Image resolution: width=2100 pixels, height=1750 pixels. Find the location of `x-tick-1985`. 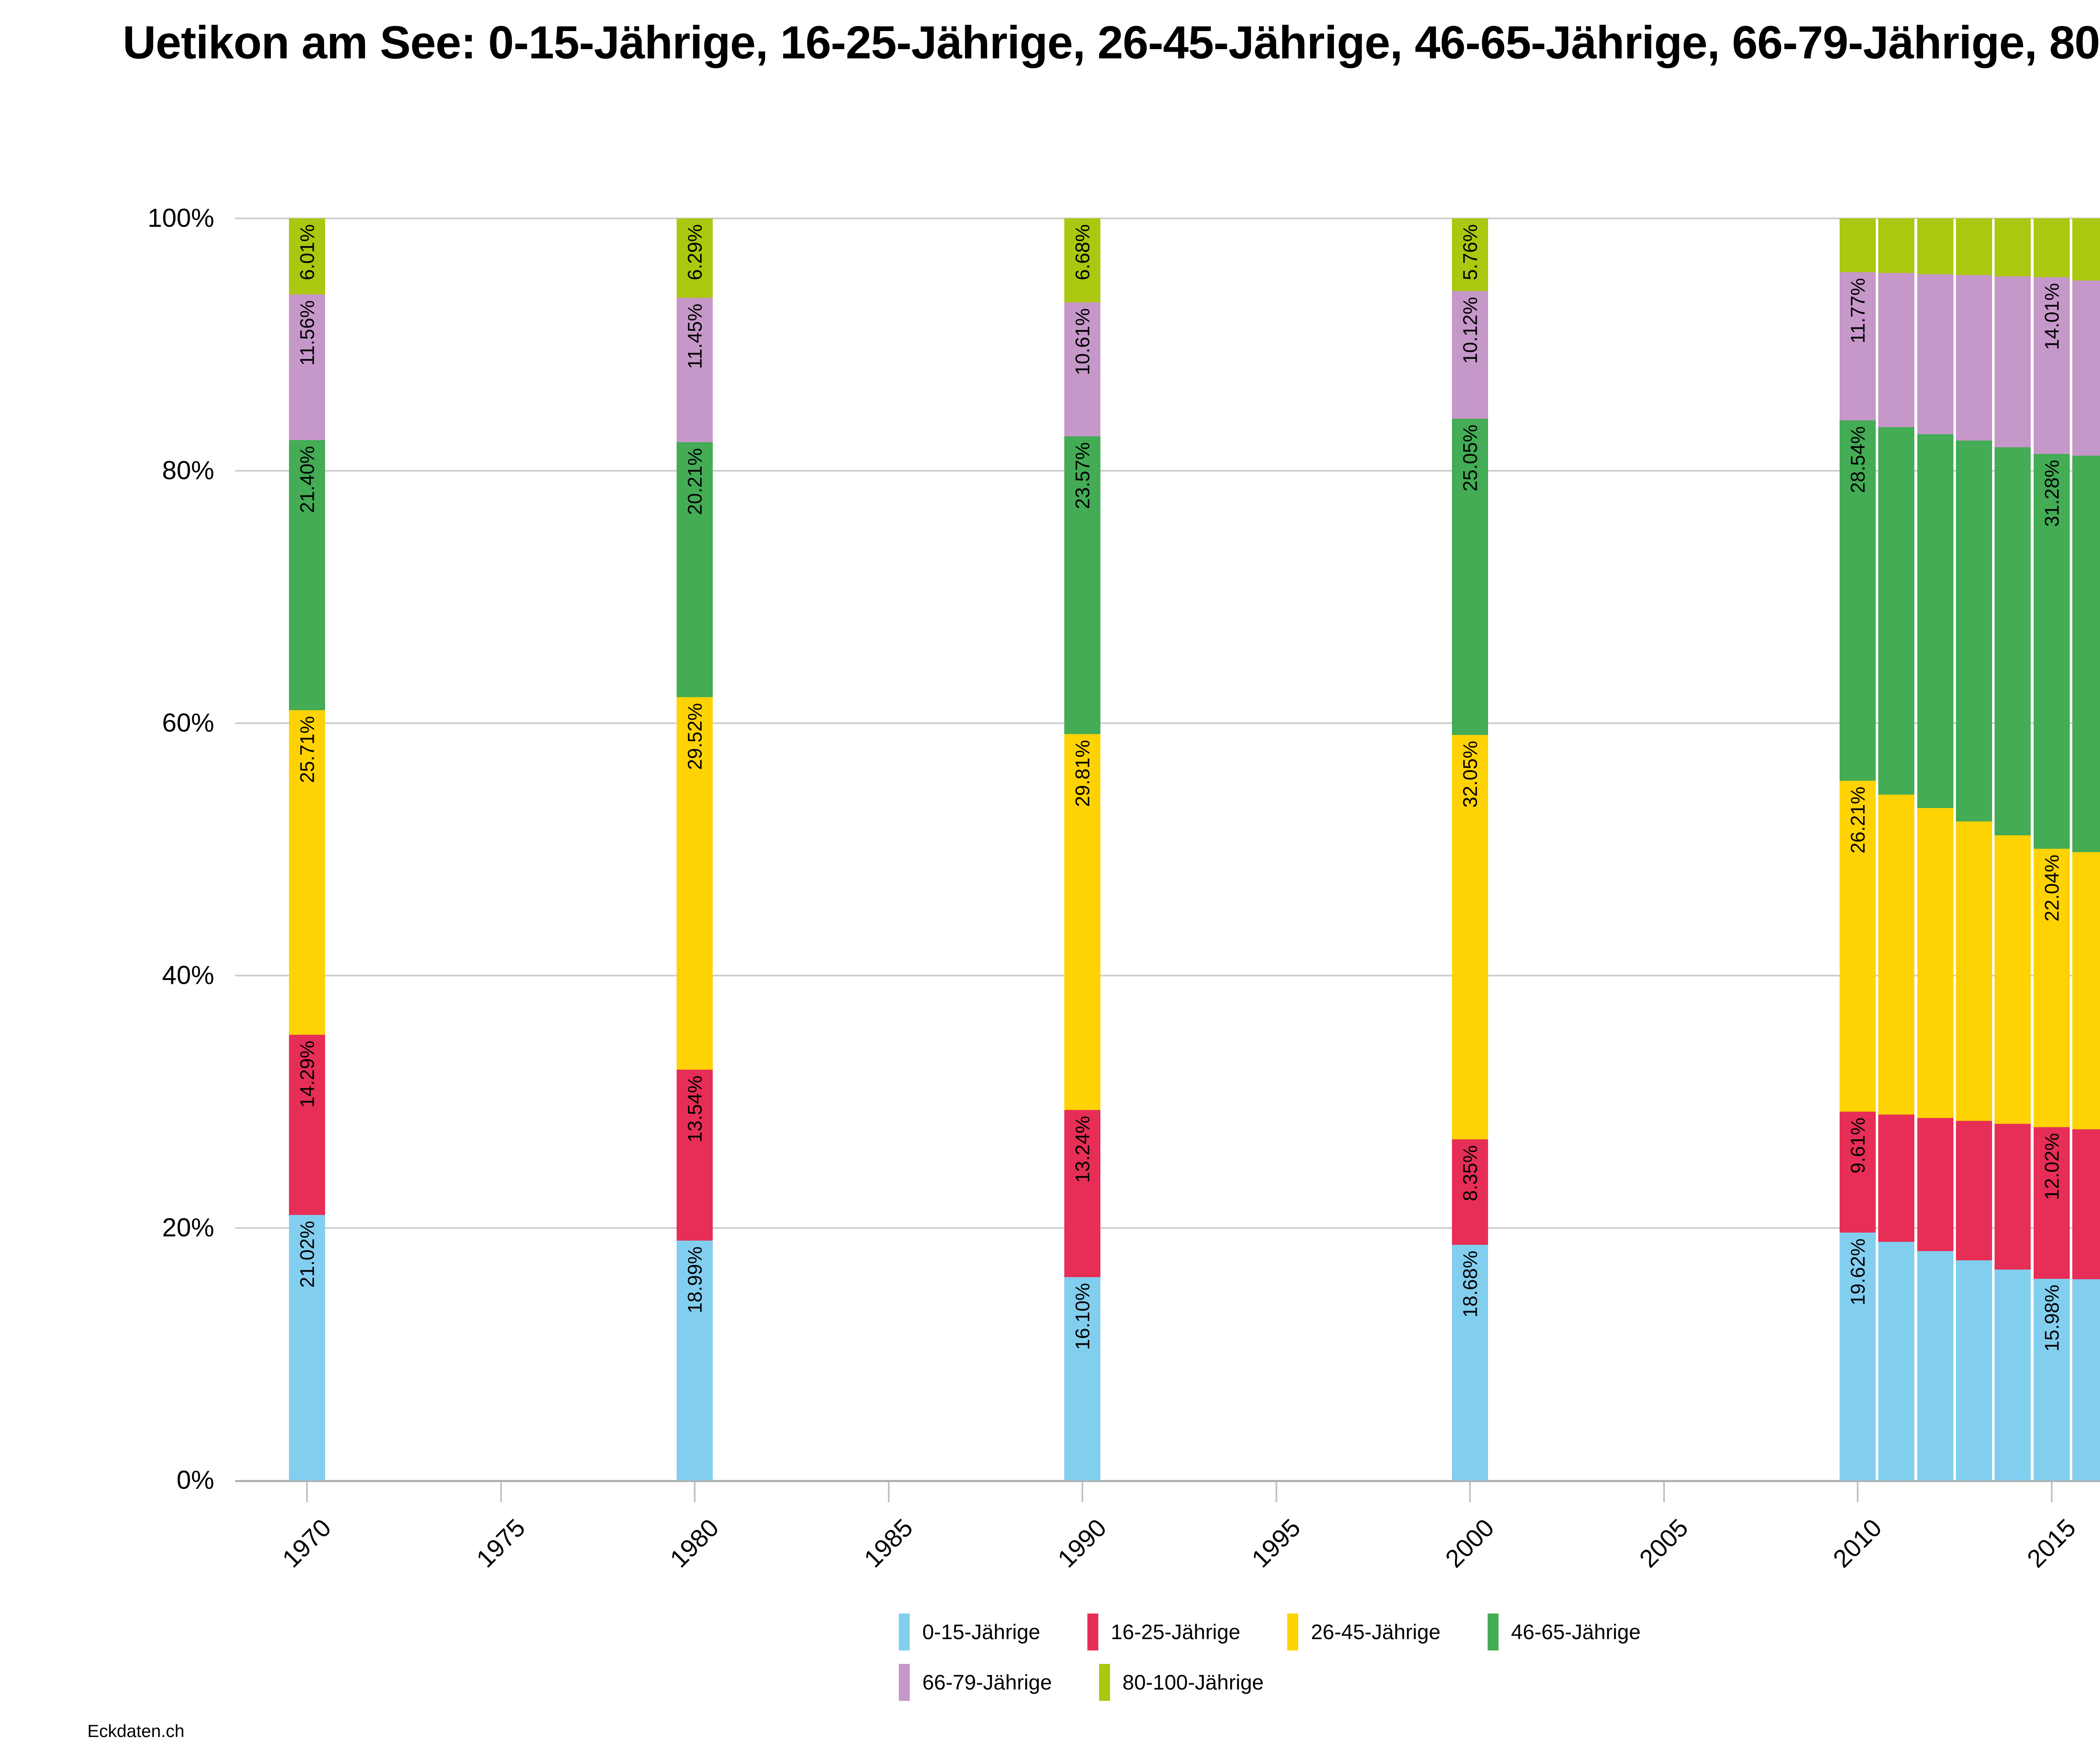

x-tick-1985 is located at coordinates (888, 1491).